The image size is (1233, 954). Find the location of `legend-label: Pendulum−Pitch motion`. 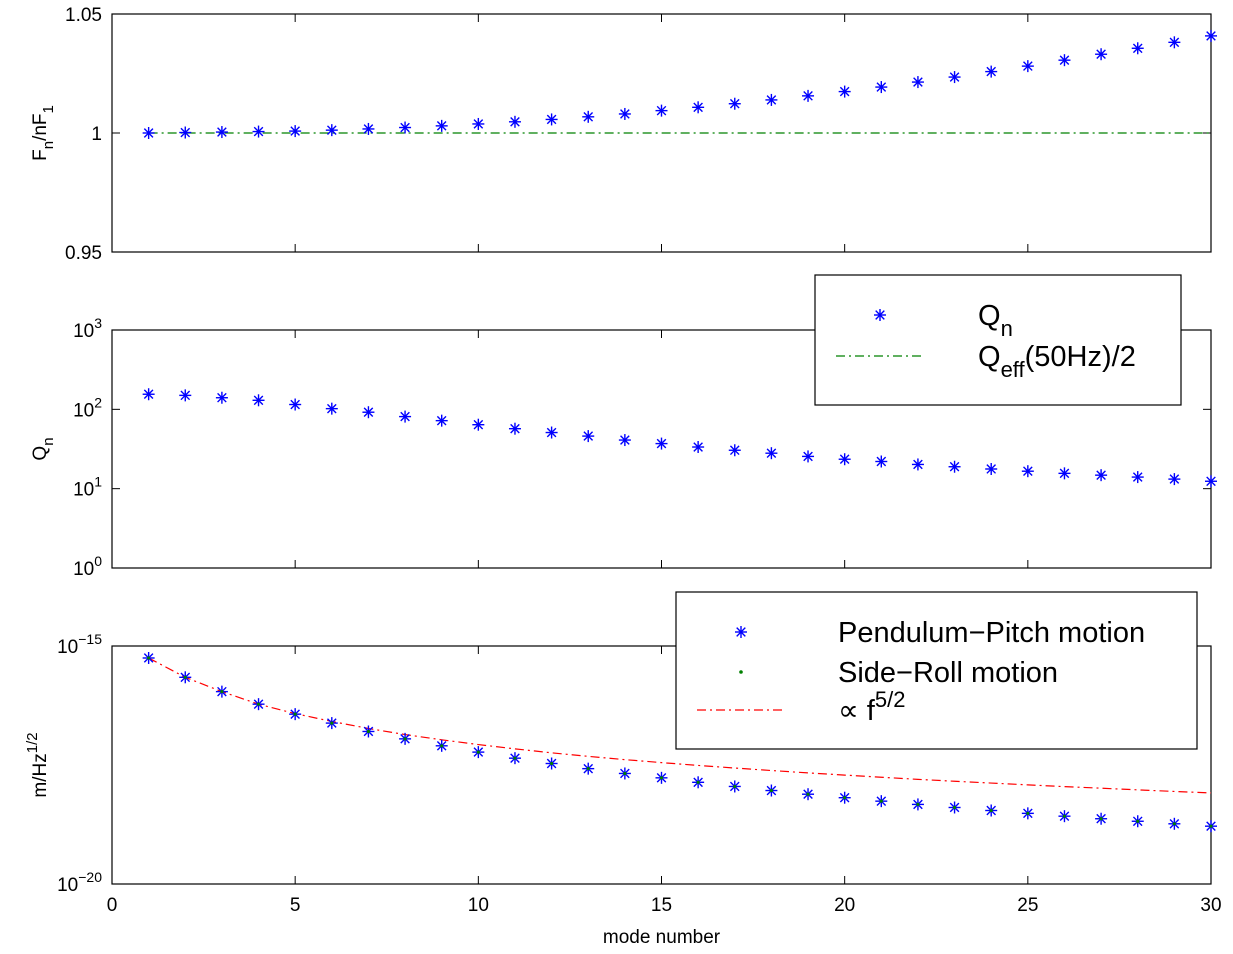

legend-label: Pendulum−Pitch motion is located at coordinates (991, 633).